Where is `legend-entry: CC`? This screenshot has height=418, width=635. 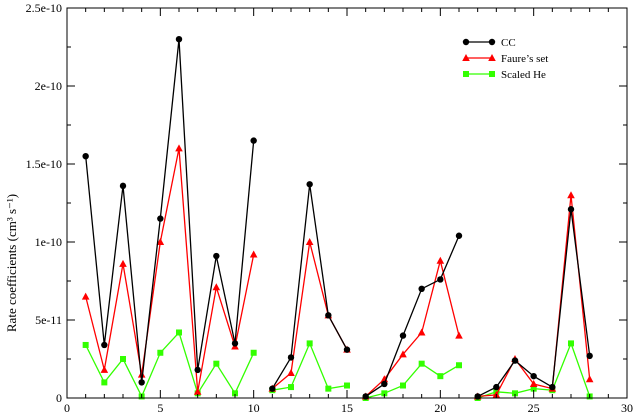
legend-entry: CC is located at coordinates (489, 43).